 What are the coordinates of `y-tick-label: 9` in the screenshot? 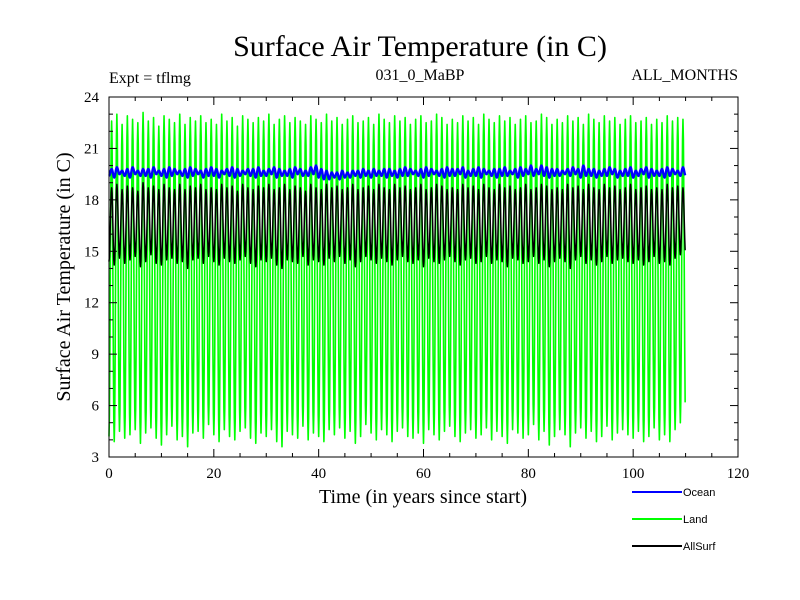 It's located at (96, 355).